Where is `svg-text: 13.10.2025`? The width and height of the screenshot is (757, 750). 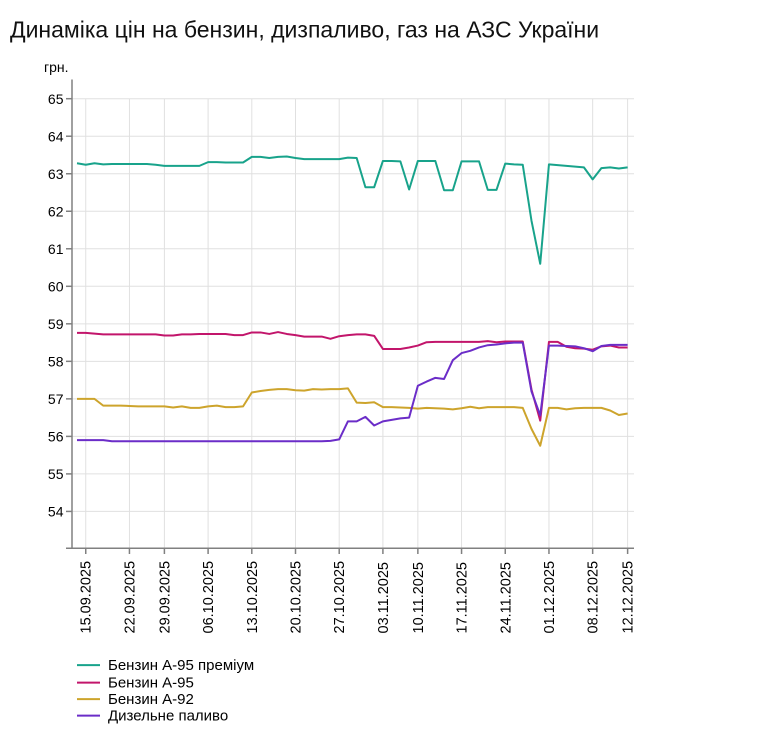 svg-text: 13.10.2025 is located at coordinates (253, 597).